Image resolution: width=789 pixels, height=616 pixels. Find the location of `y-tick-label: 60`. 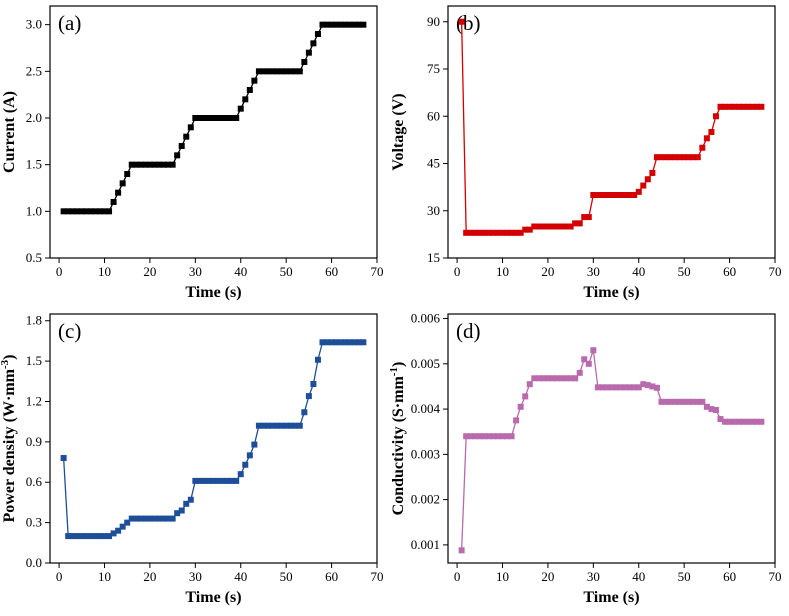

y-tick-label: 60 is located at coordinates (433, 115).